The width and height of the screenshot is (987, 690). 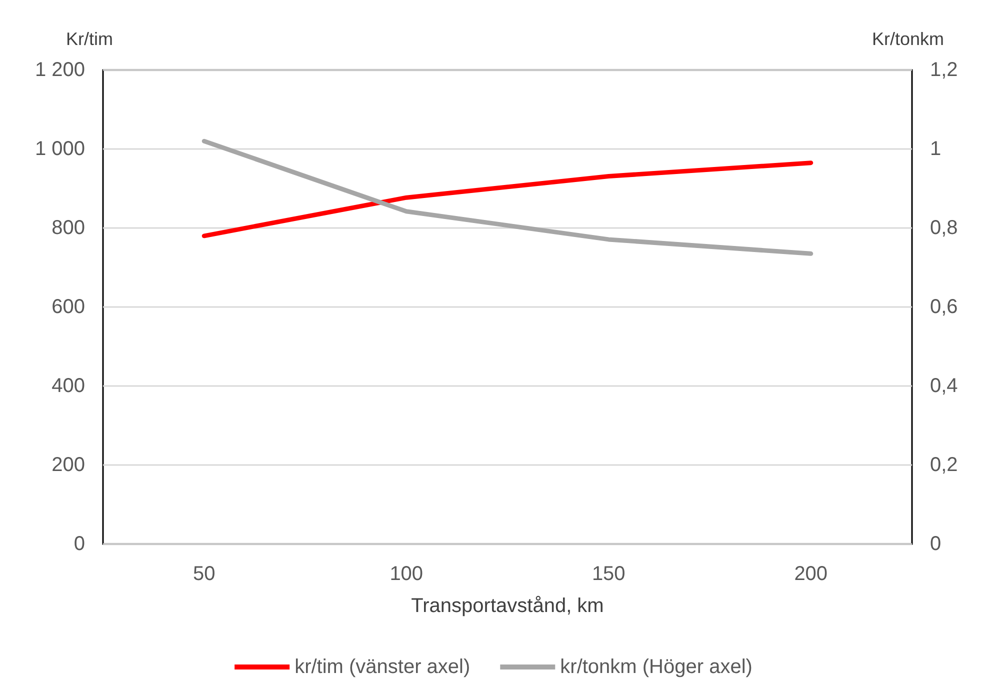 What do you see at coordinates (936, 149) in the screenshot?
I see `y2-tick-label: 1` at bounding box center [936, 149].